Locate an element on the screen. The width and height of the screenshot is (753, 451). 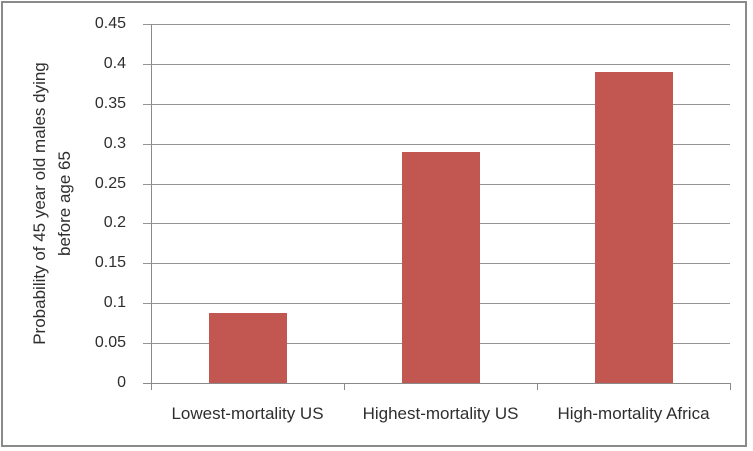
y-axis-tick-label: 0.4 is located at coordinates (114, 63).